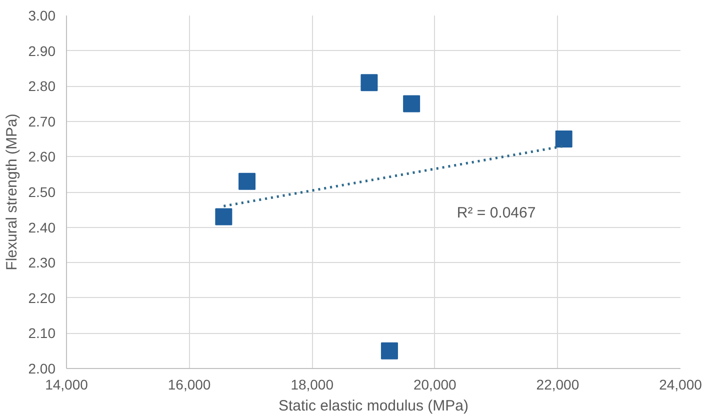 The width and height of the screenshot is (710, 417). I want to click on annotation: R² = 0.0467, so click(496, 213).